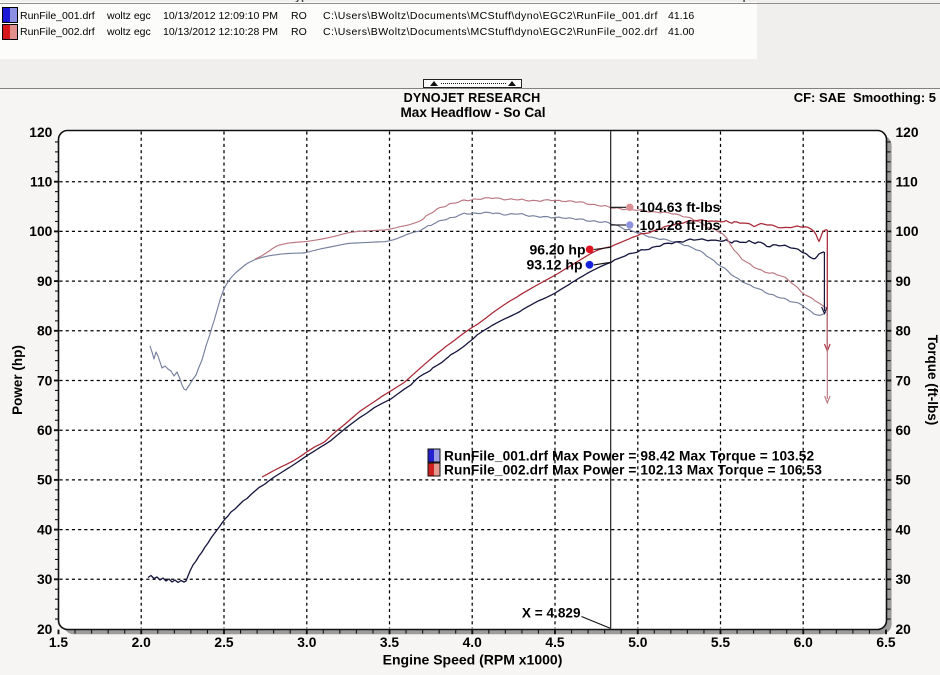 The image size is (940, 675). I want to click on svg-text: 4.5, so click(555, 642).